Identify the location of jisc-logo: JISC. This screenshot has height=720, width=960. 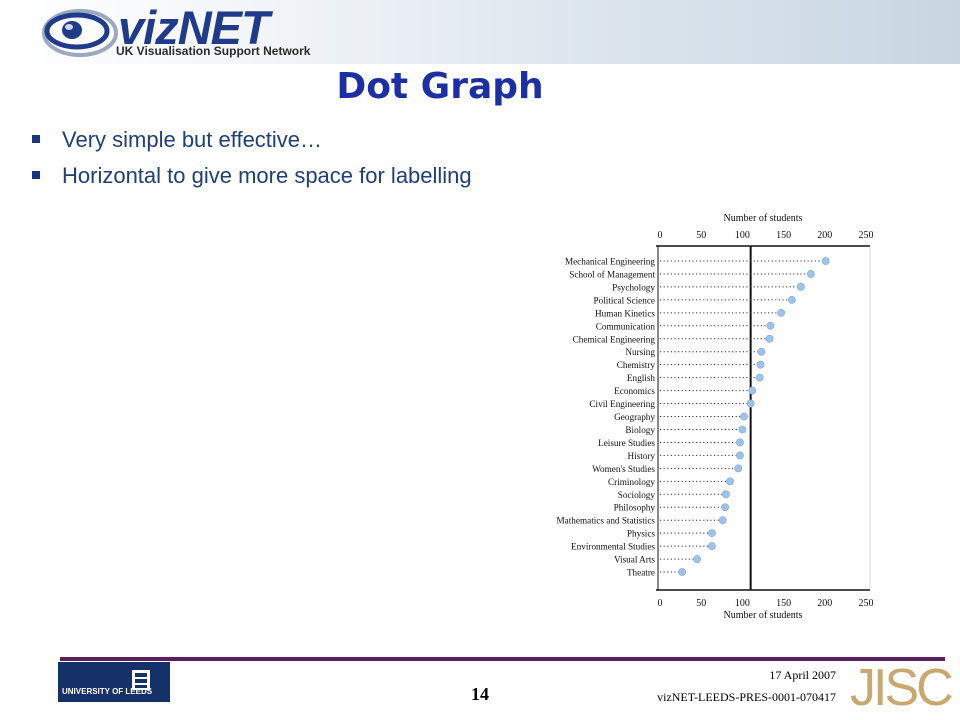
(902, 688).